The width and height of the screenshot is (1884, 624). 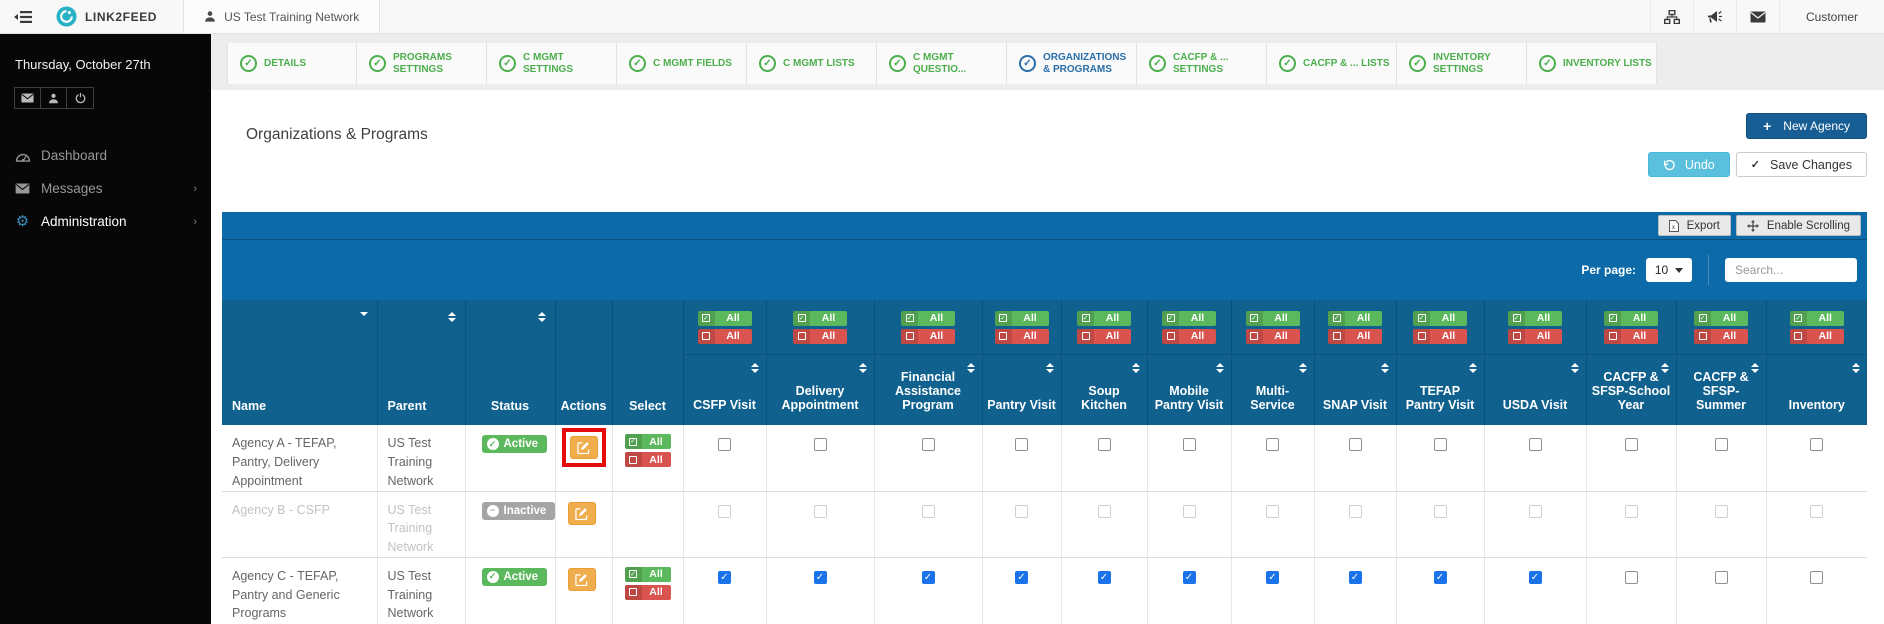 What do you see at coordinates (1189, 389) in the screenshot?
I see `program-label-zone: Mobile Pantry Visit` at bounding box center [1189, 389].